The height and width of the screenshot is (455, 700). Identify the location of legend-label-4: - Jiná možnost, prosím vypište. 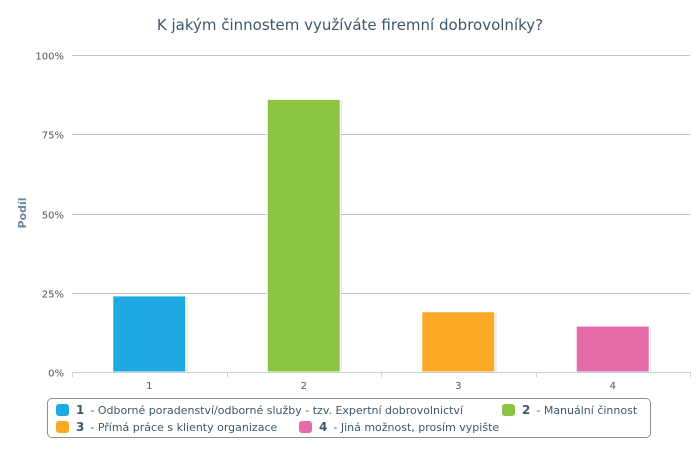
(416, 427).